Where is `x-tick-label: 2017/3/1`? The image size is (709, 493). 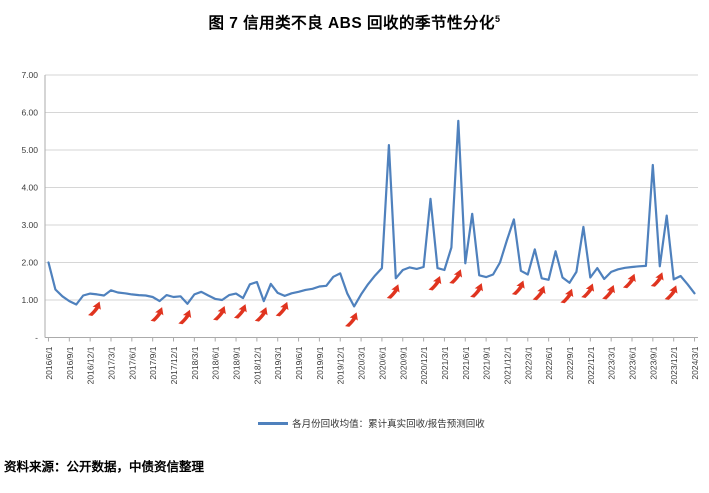 x-tick-label: 2017/3/1 is located at coordinates (111, 362).